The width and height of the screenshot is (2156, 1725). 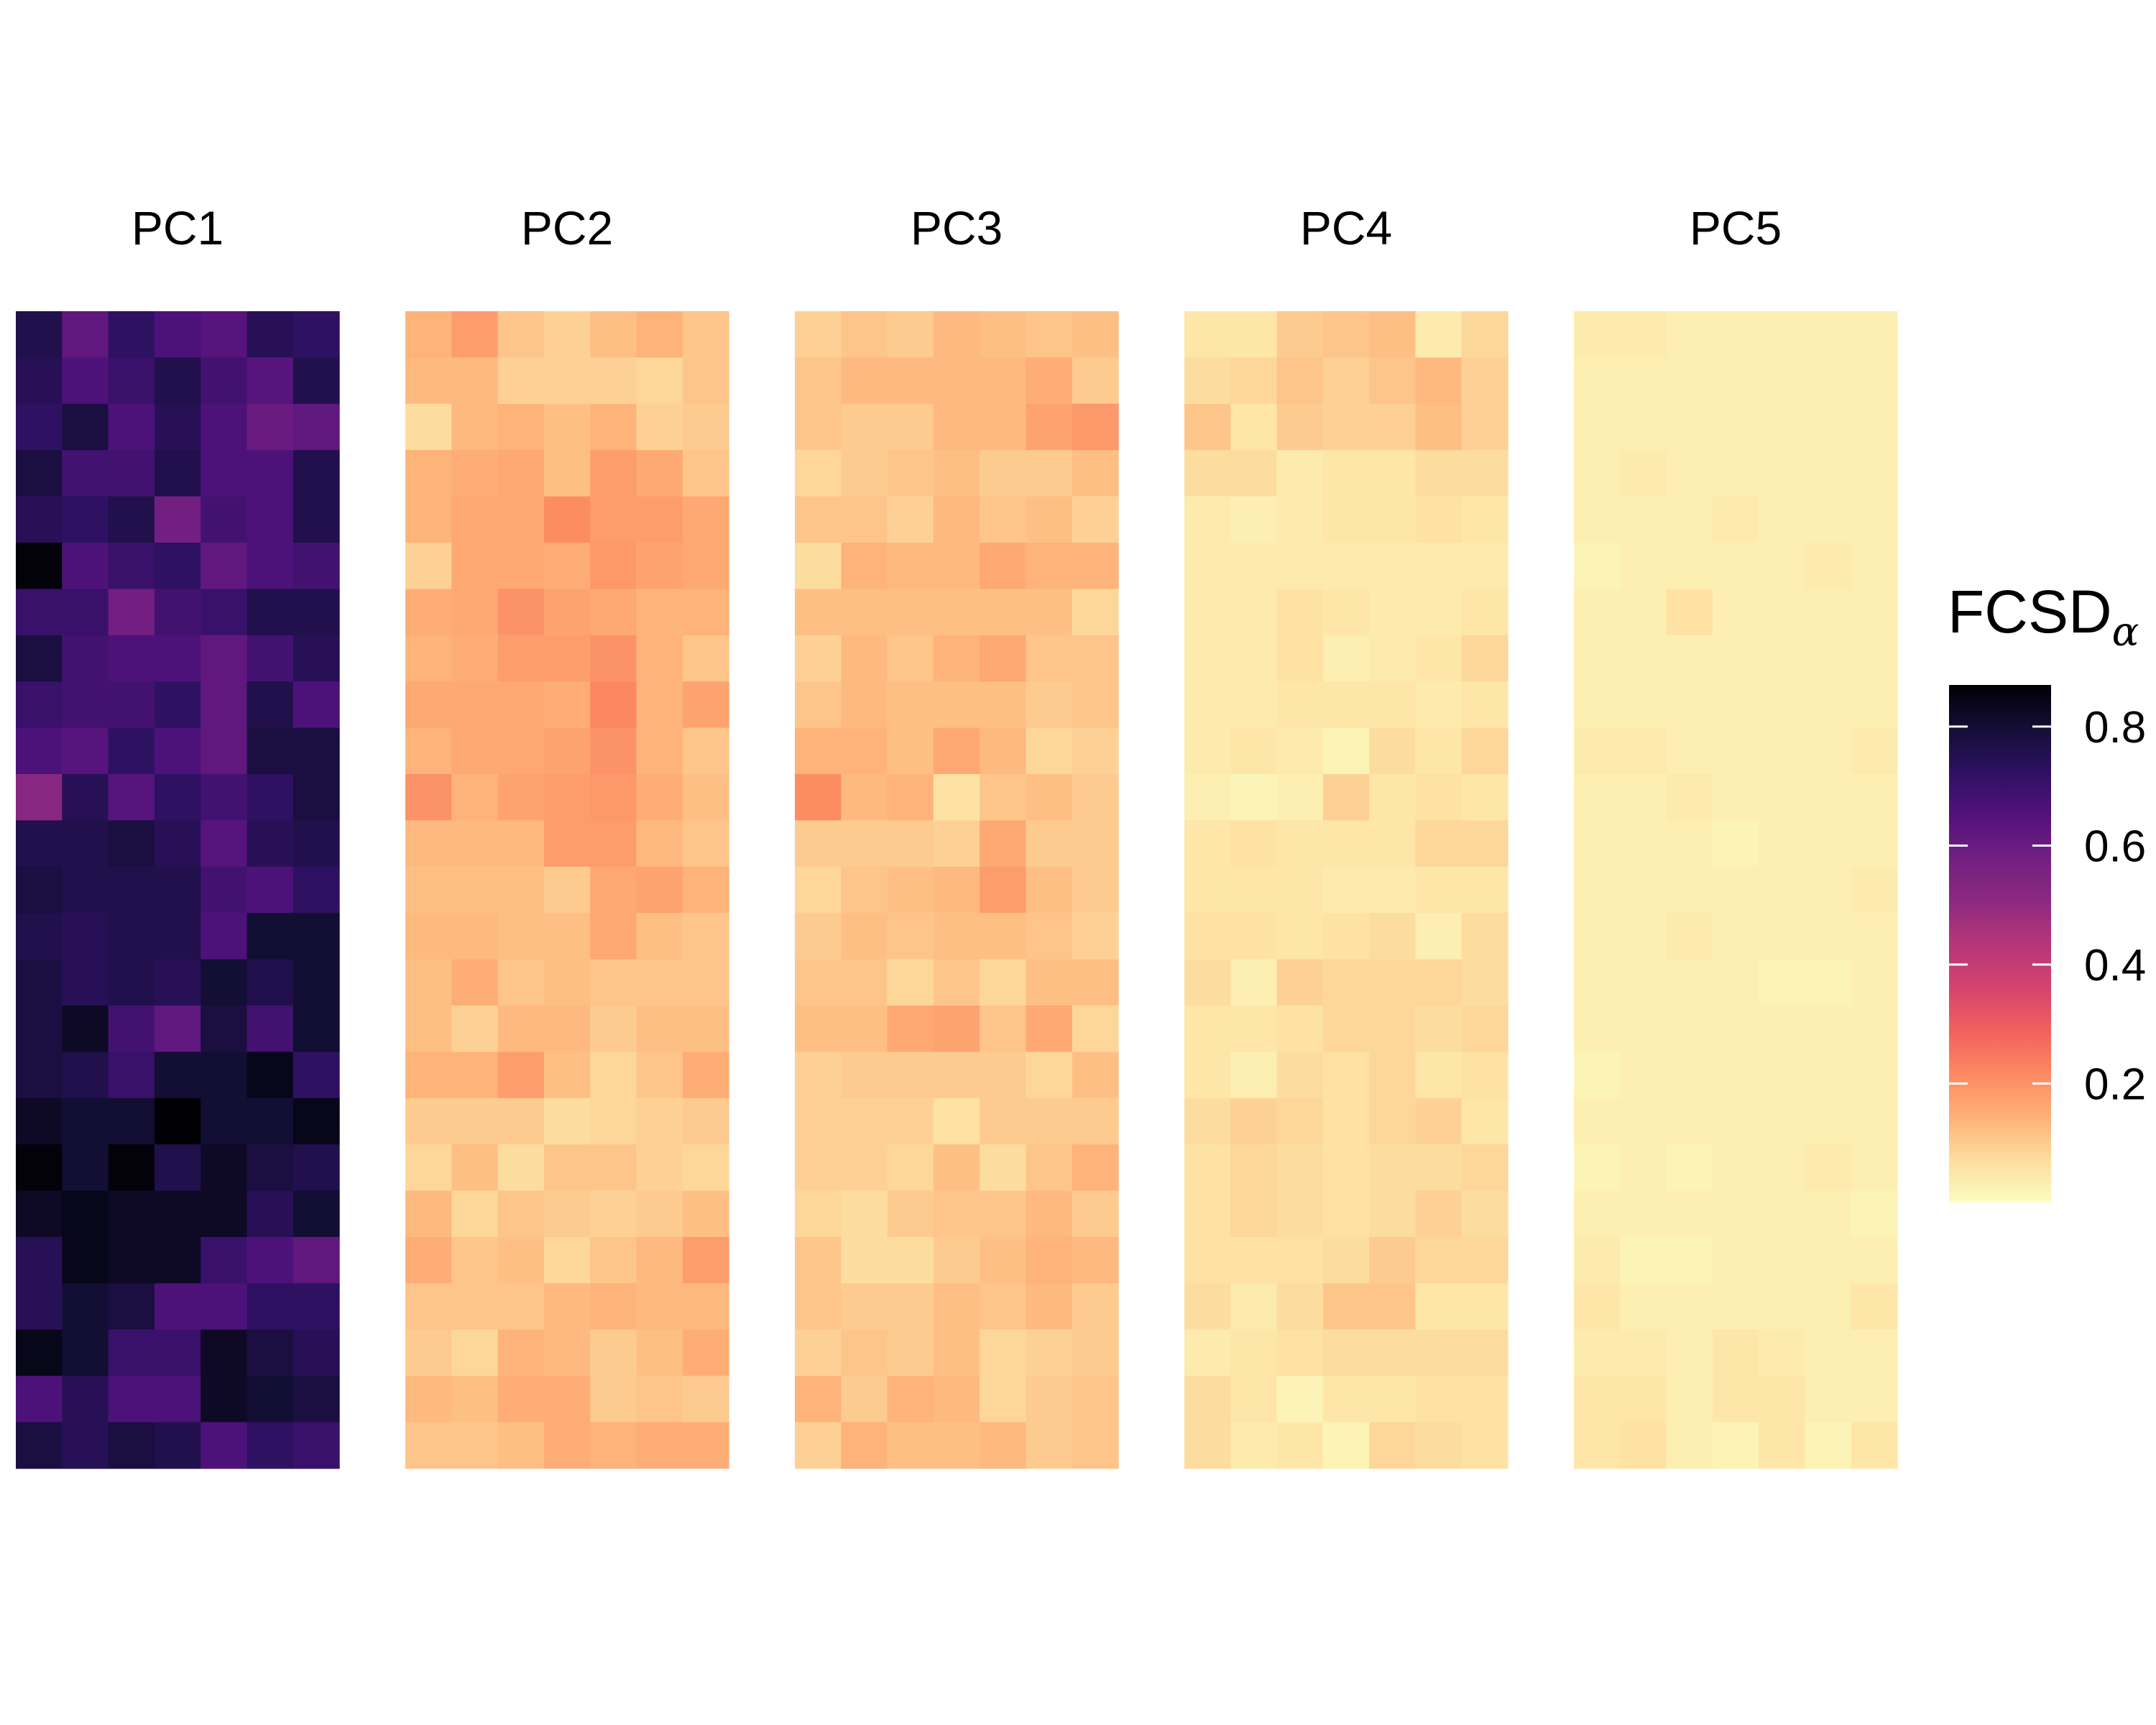 What do you see at coordinates (178, 227) in the screenshot?
I see `panel-title: PC1` at bounding box center [178, 227].